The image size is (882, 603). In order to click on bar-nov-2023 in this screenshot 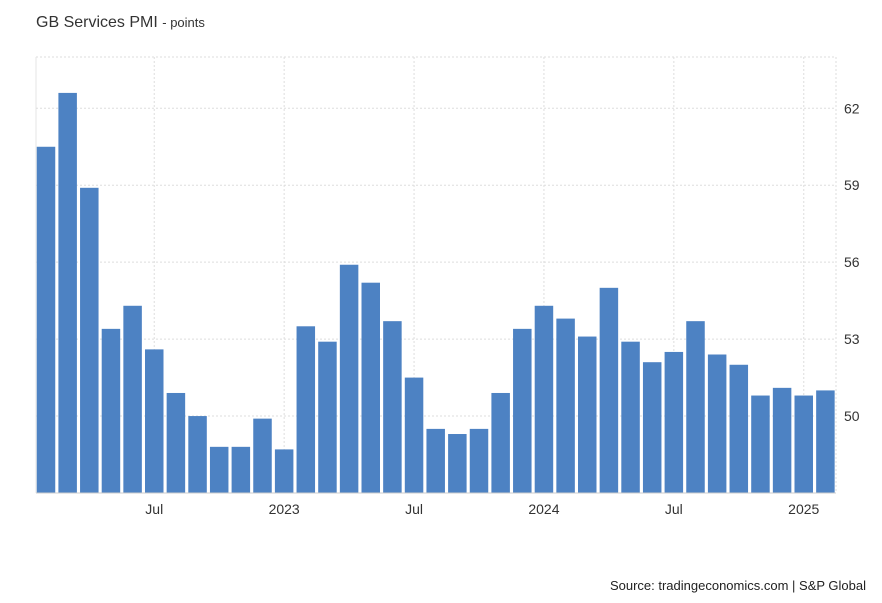, I will do `click(500, 442)`.